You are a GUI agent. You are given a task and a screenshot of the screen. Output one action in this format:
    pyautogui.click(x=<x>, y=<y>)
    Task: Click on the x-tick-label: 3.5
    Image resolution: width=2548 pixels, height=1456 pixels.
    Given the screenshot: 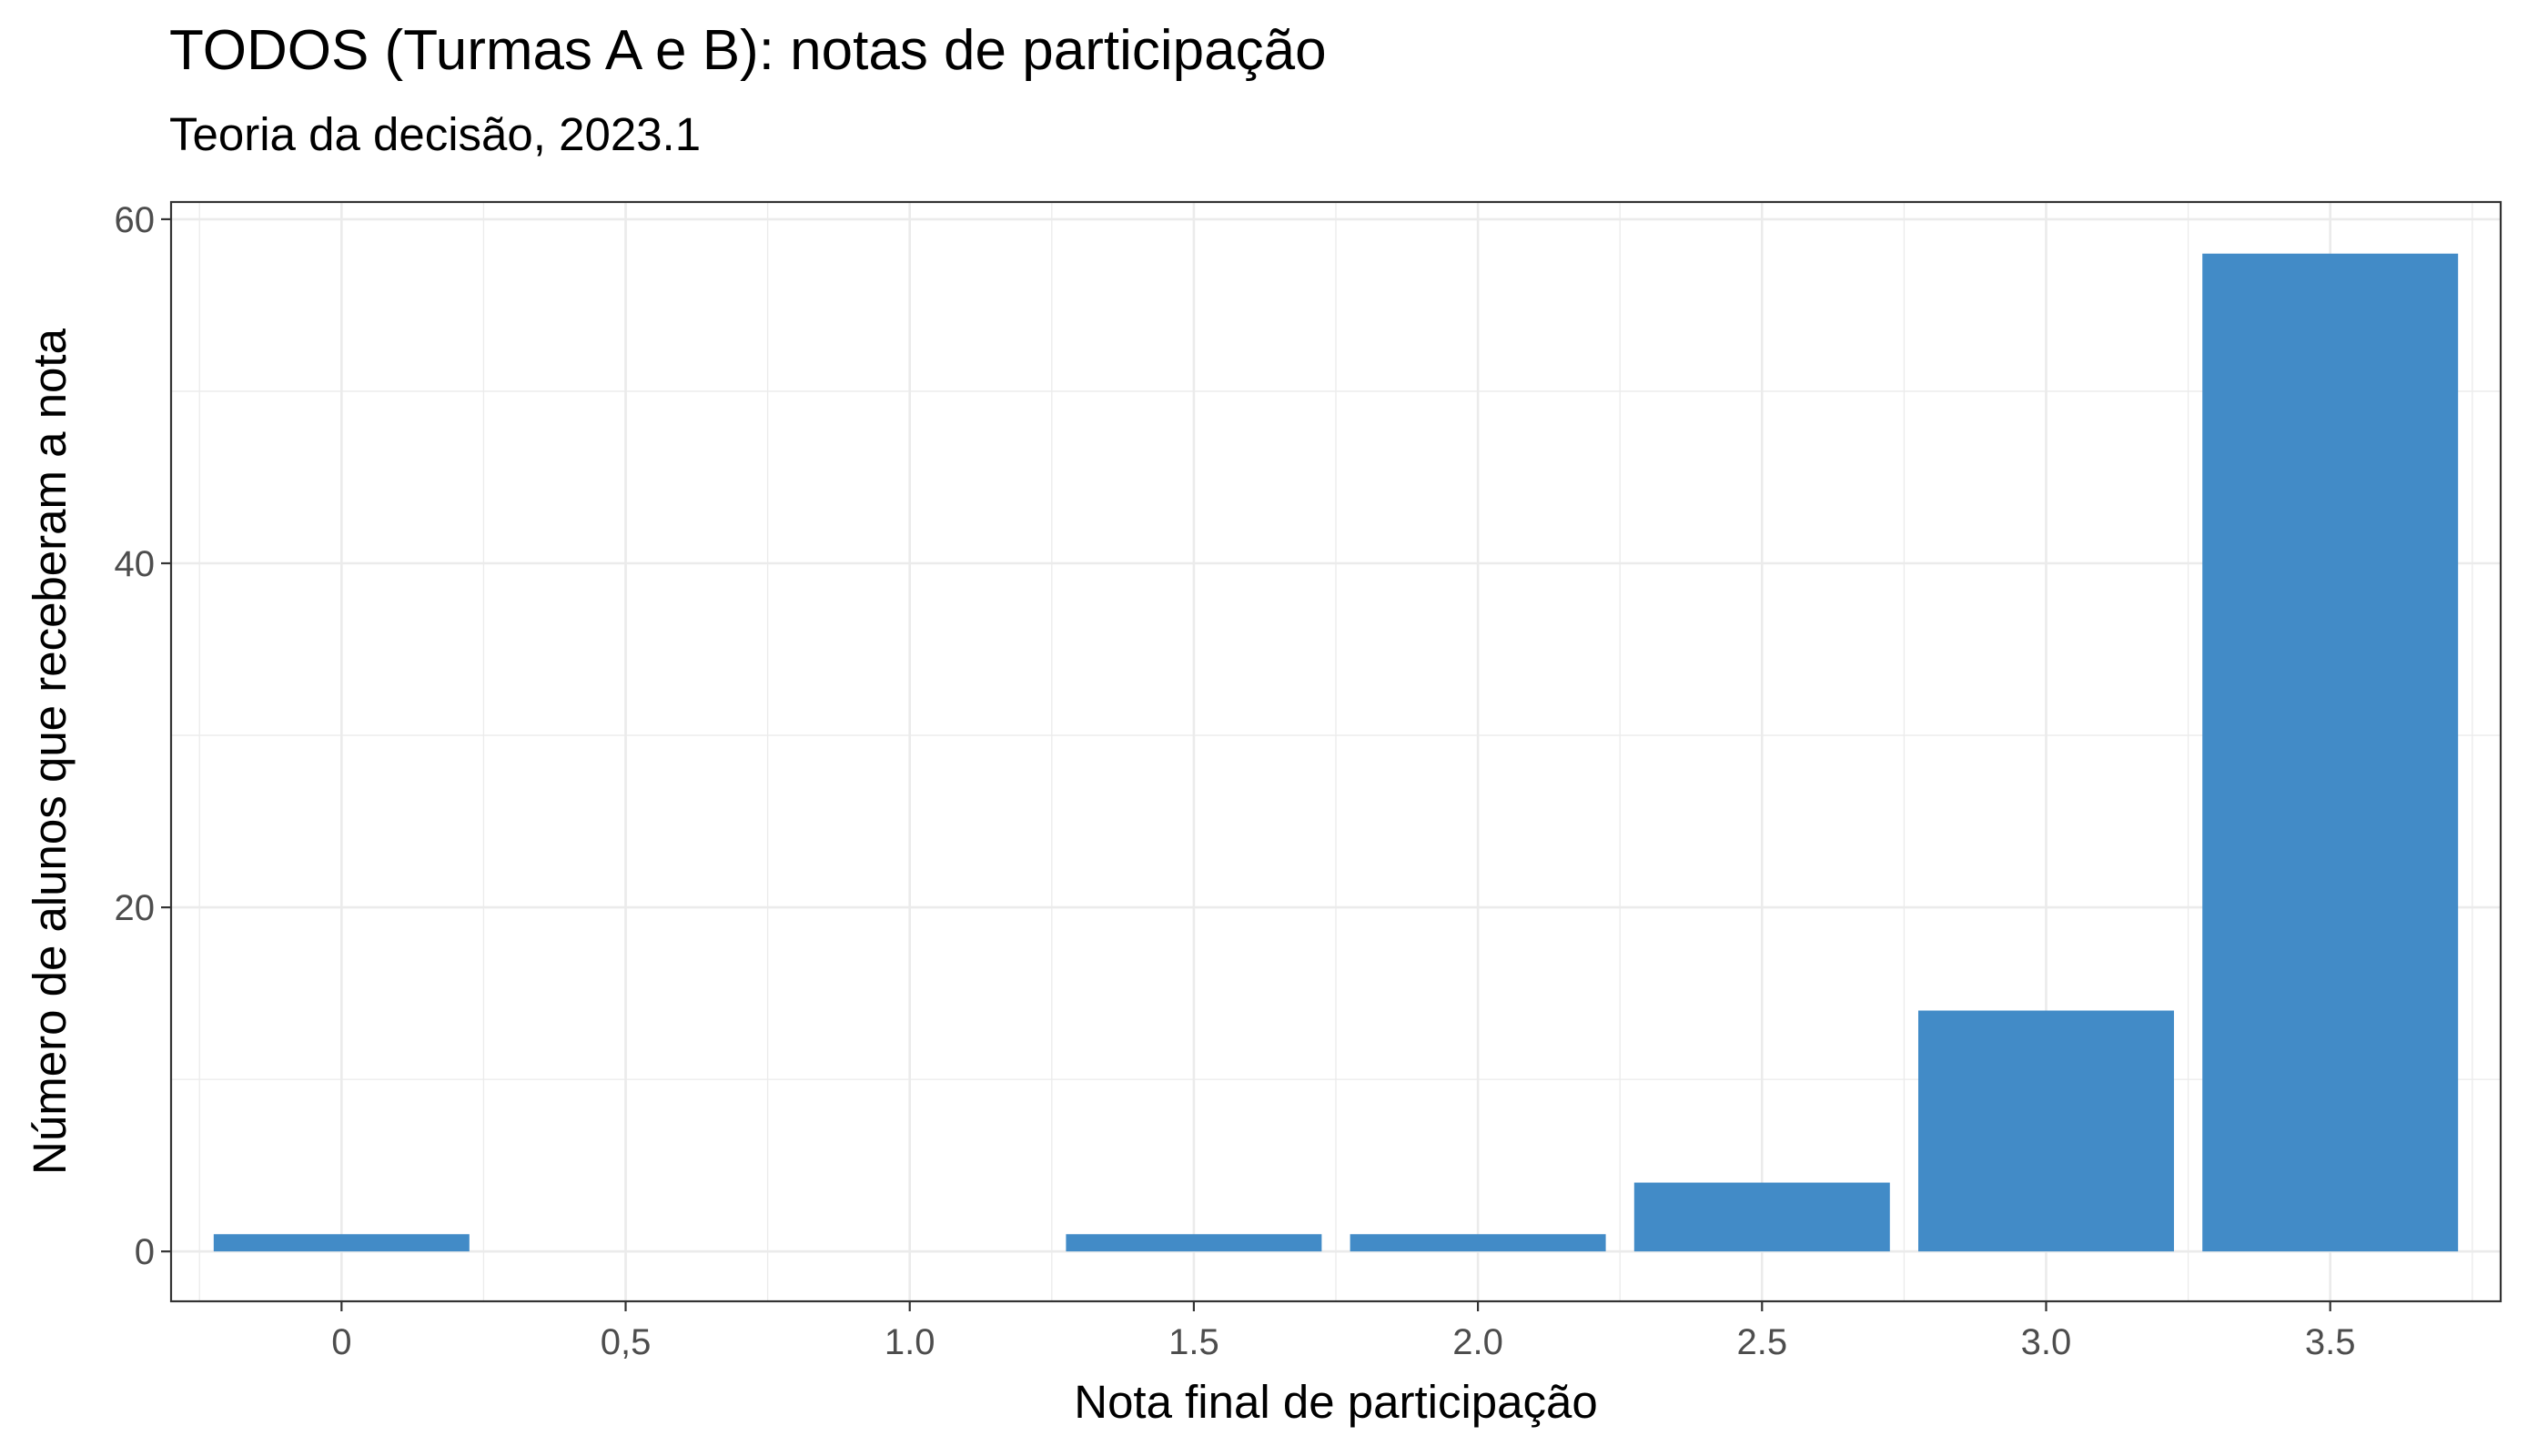 What is the action you would take?
    pyautogui.click(x=2330, y=1342)
    